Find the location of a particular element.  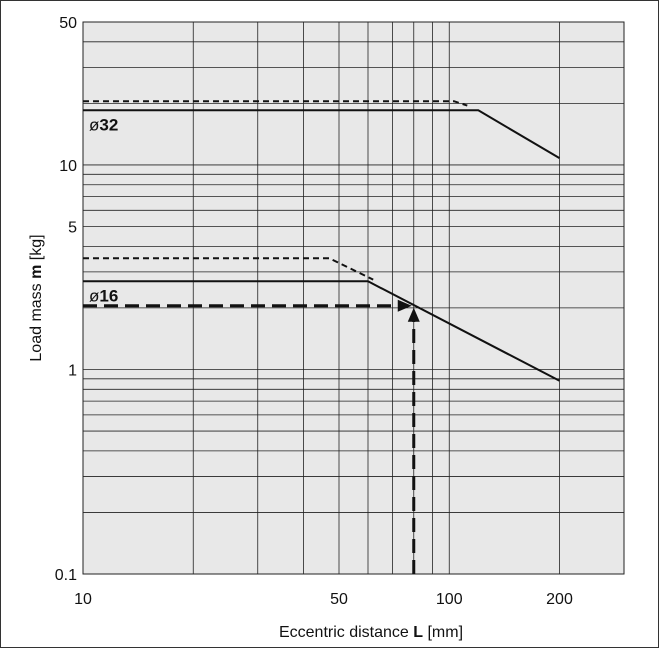

x-axis-label-prefix: Eccentric distance is located at coordinates (346, 632).